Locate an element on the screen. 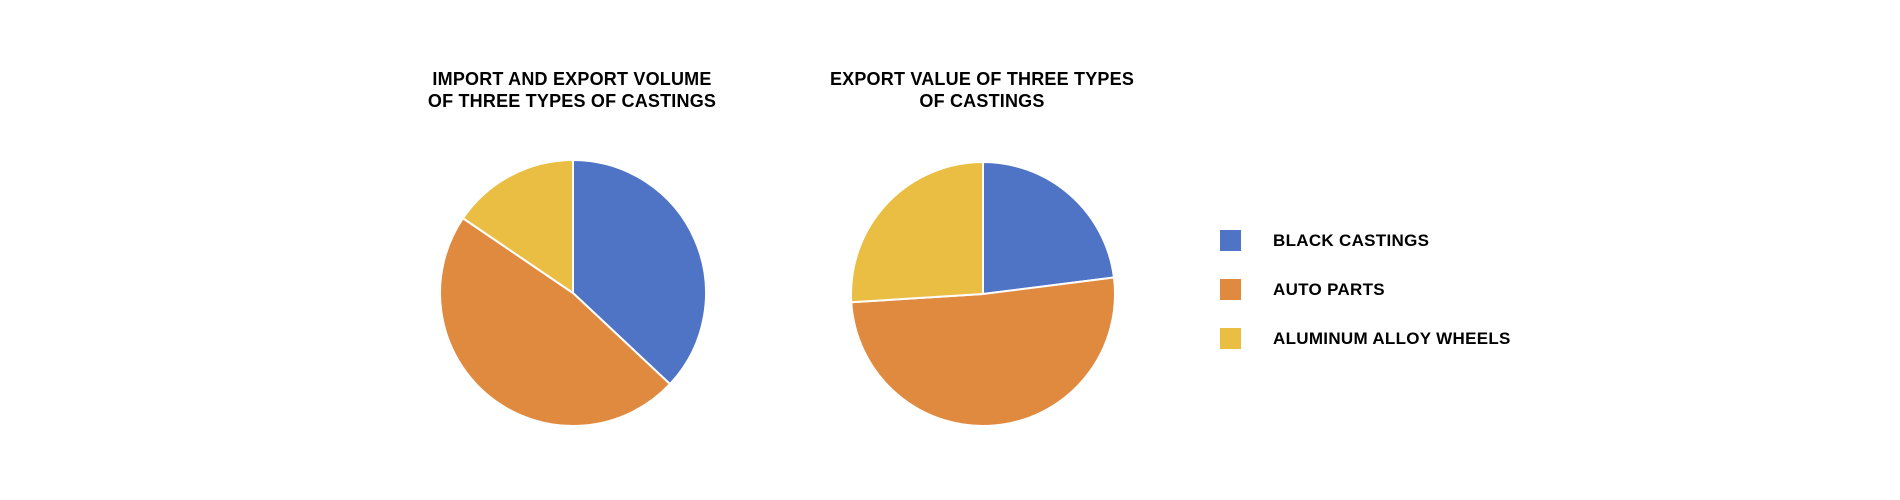 This screenshot has height=500, width=1900. legend-label: BLACK CASTINGS is located at coordinates (1351, 240).